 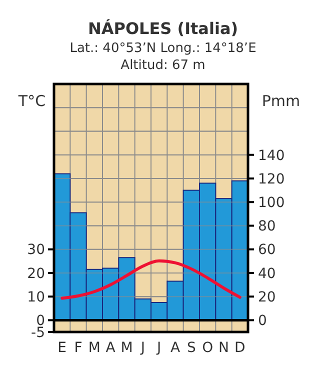 I want to click on line-series, so click(x=151, y=279).